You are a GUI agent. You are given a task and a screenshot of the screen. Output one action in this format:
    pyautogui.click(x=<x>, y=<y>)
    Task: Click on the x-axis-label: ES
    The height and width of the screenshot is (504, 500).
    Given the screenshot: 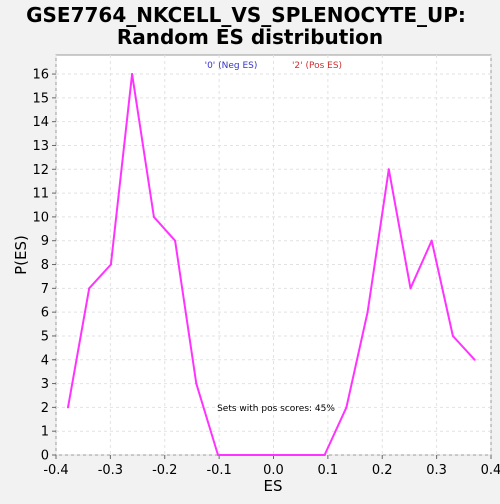 What is the action you would take?
    pyautogui.click(x=273, y=486)
    